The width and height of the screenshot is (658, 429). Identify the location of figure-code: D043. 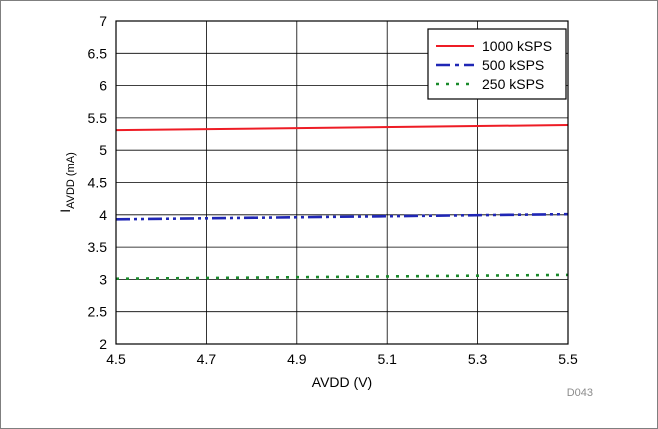
(580, 393).